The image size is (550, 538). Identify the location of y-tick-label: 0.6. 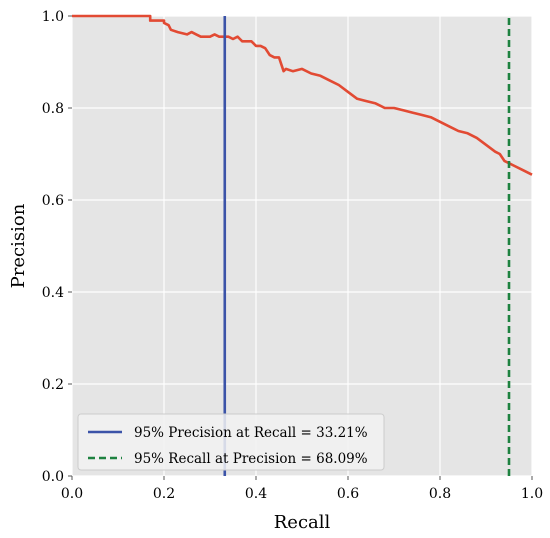
(53, 201).